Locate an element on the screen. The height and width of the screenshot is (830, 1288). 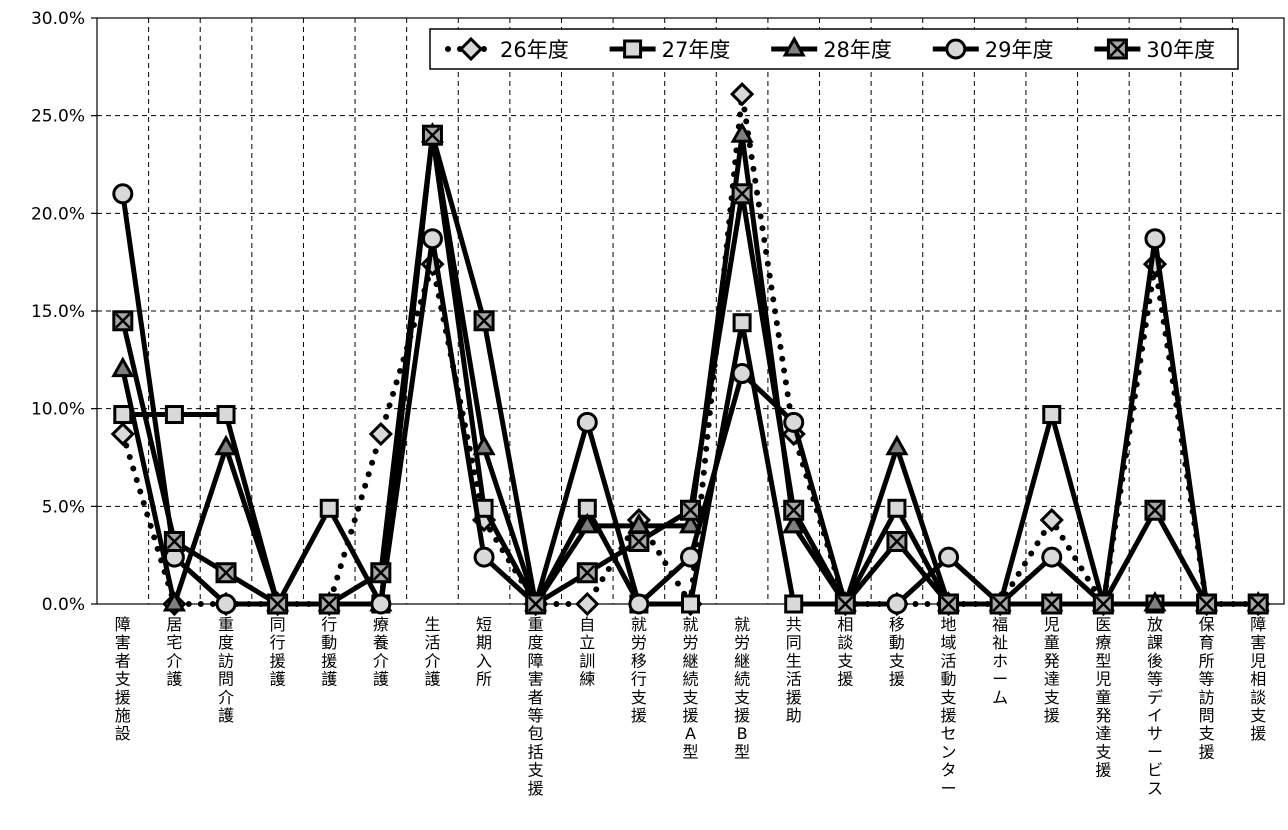
legend: 26年度 27年度 28年度 29年度 30年度 is located at coordinates (834, 49).